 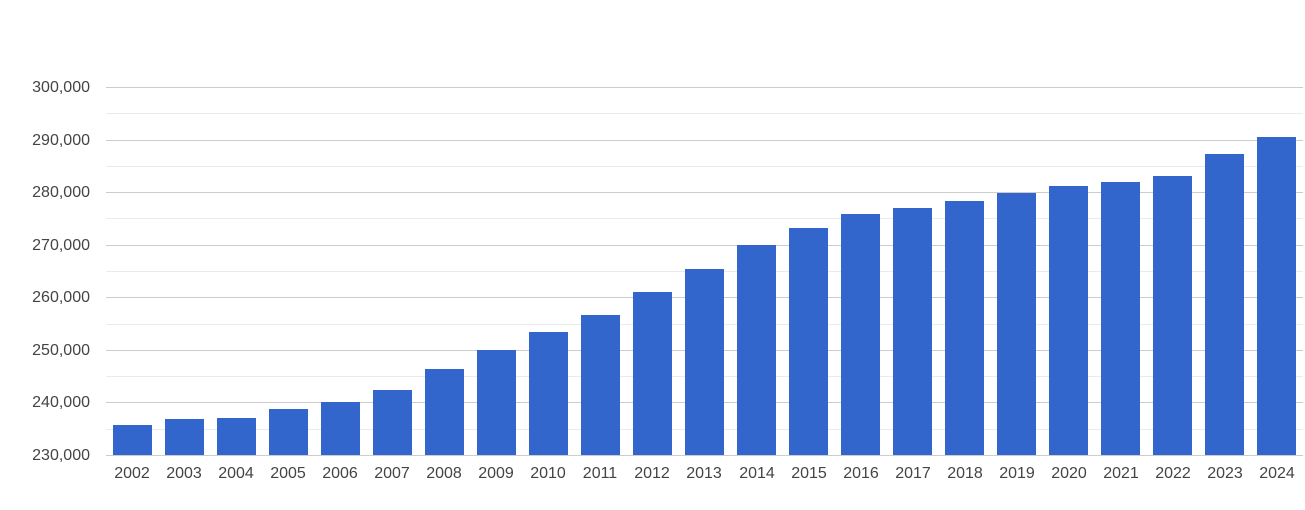 What do you see at coordinates (600, 385) in the screenshot?
I see `bar-2011` at bounding box center [600, 385].